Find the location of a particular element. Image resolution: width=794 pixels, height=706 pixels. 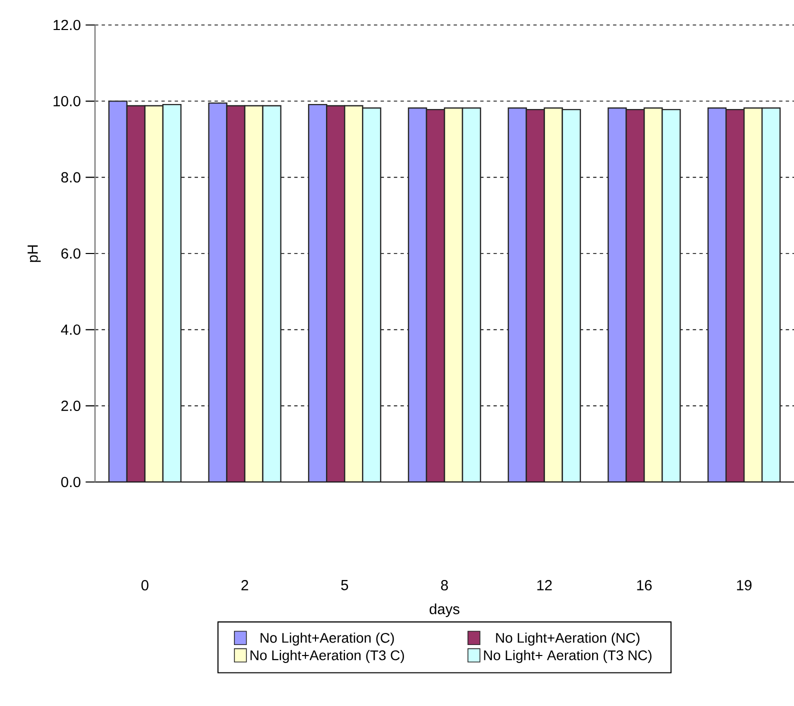

legend-label: No Light+Aeration (C) is located at coordinates (327, 639).